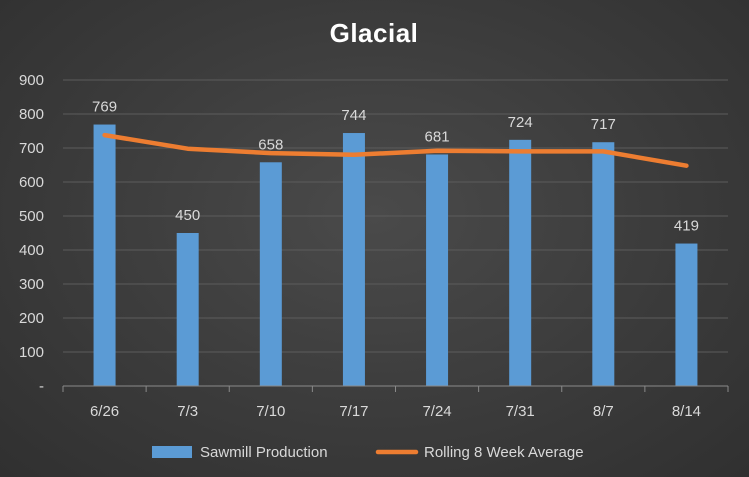 This screenshot has width=749, height=477. What do you see at coordinates (686, 226) in the screenshot?
I see `data-label: 419` at bounding box center [686, 226].